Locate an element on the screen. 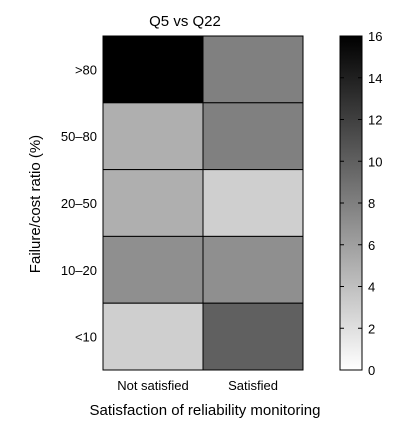 This screenshot has height=437, width=405. y-tick-label: <10 is located at coordinates (86, 337).